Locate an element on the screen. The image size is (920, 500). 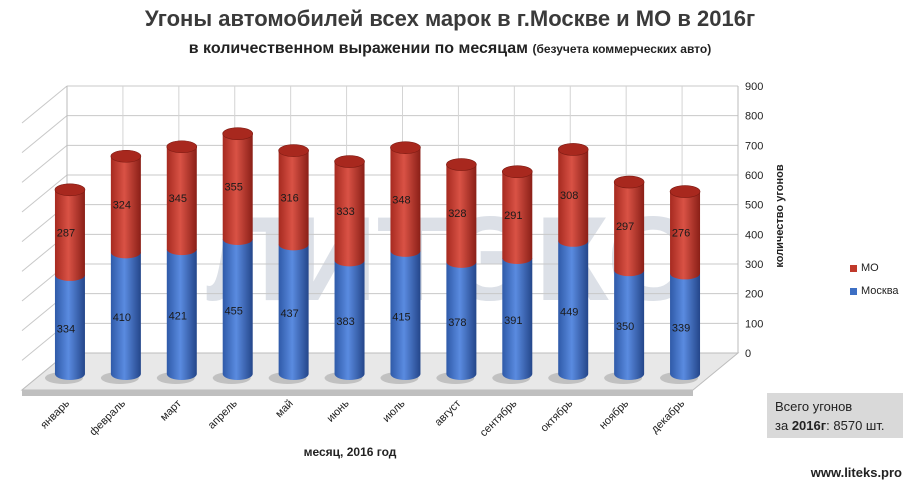
data-label-moscow: 437 is located at coordinates (289, 314).